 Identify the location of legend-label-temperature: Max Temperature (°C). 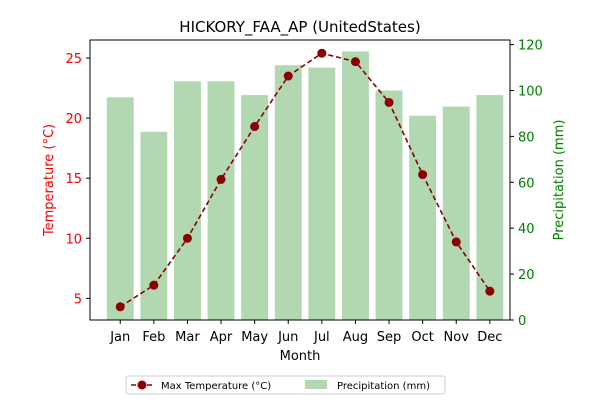
(216, 386).